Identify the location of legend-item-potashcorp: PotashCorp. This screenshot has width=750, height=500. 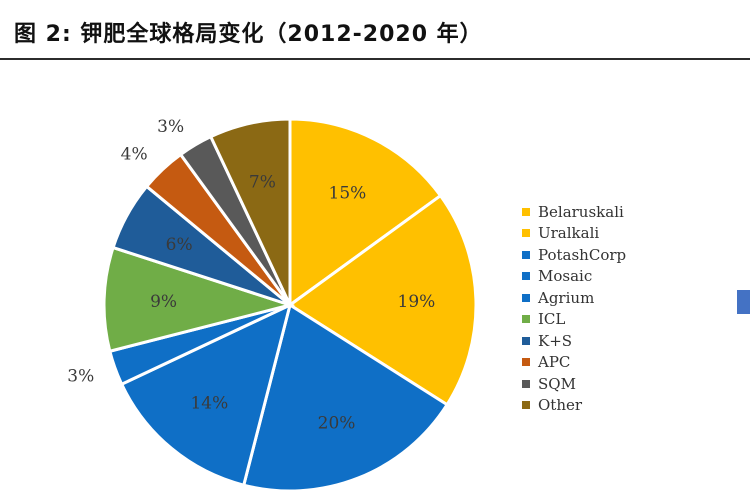
(597, 255).